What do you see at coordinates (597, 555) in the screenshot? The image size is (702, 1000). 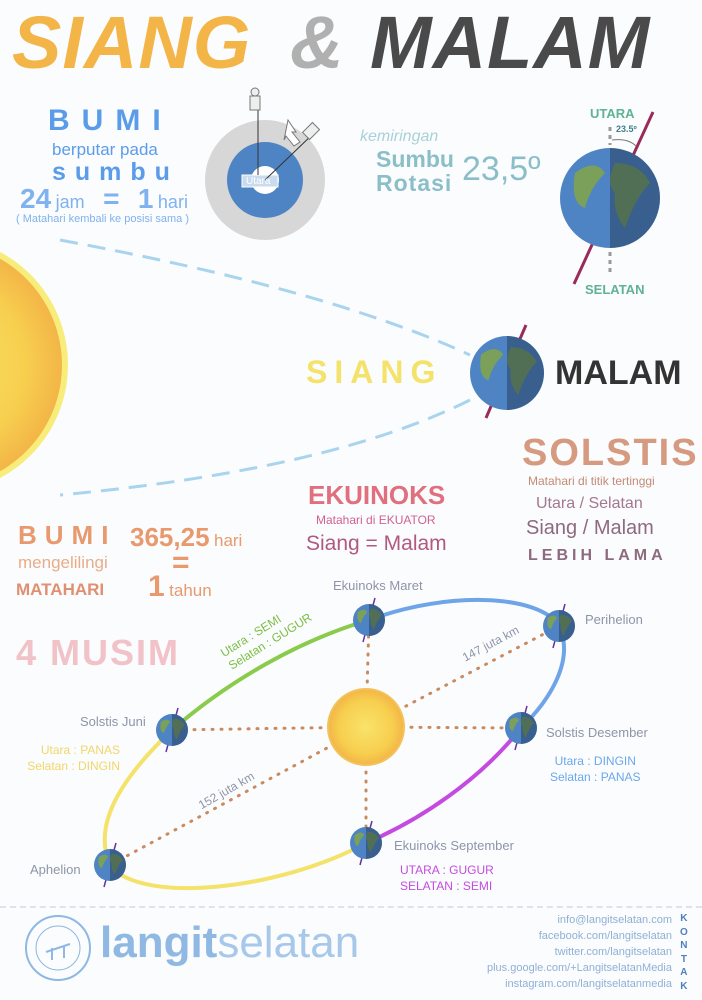 I see `solstis-line4: LEBIH LAMA` at bounding box center [597, 555].